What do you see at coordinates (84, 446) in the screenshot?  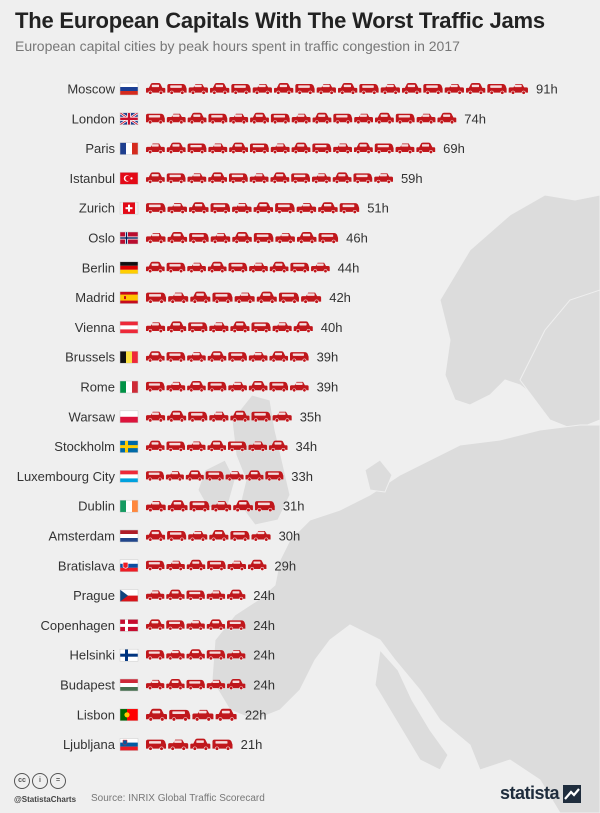 I see `city-label: Stockholm` at bounding box center [84, 446].